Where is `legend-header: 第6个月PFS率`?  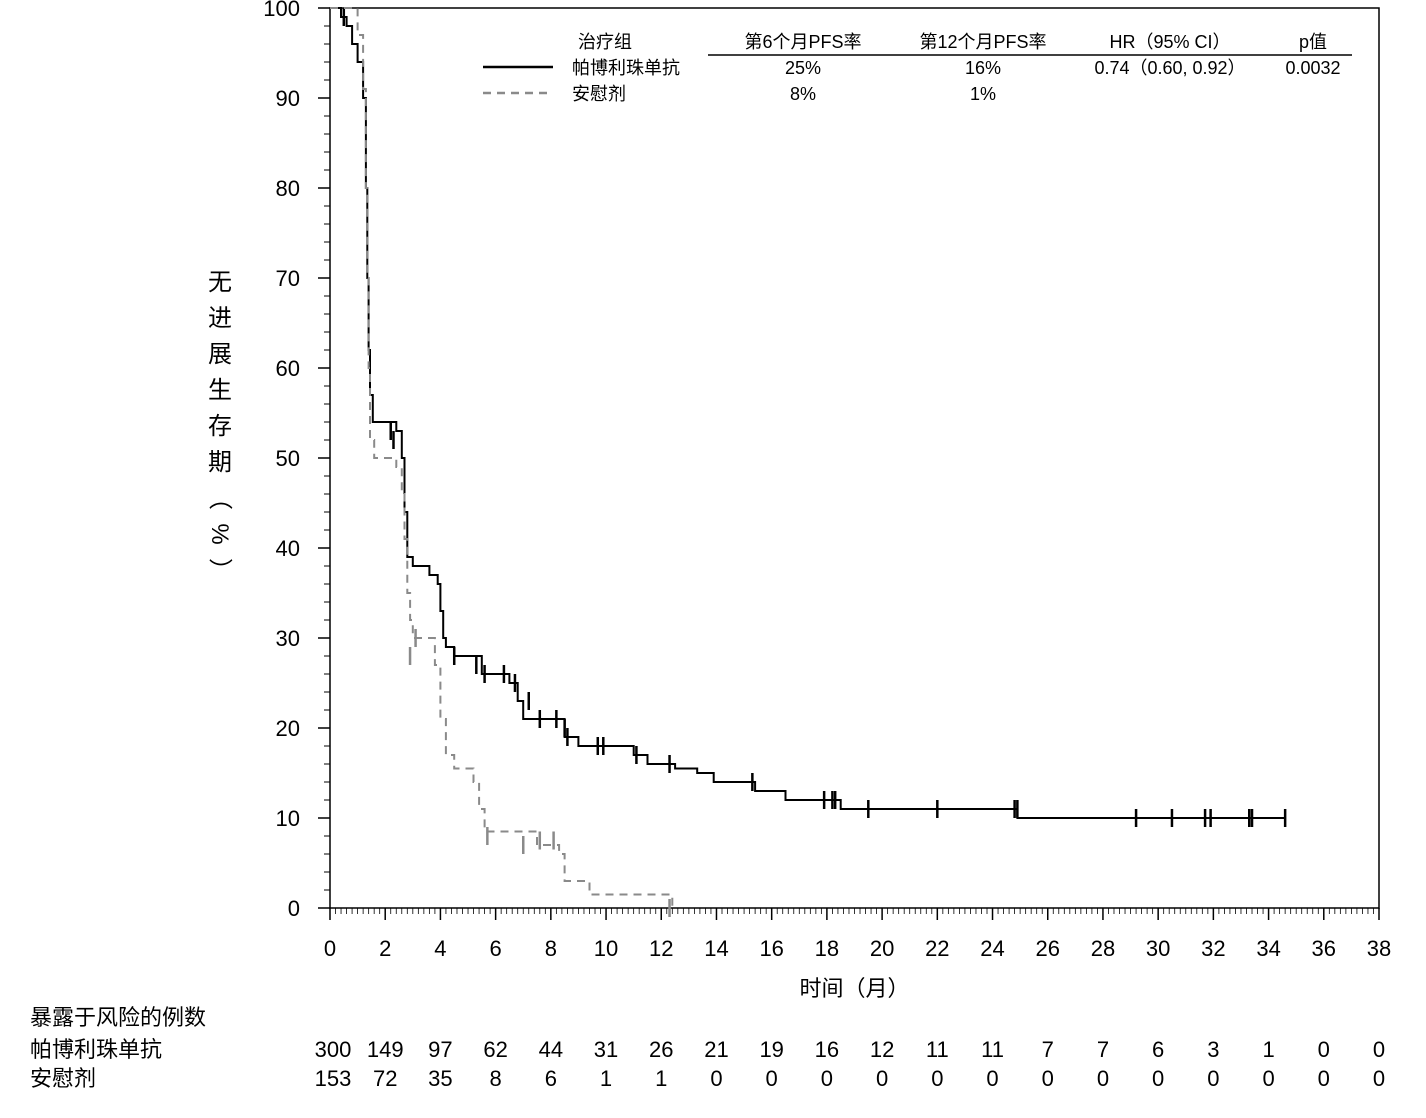 legend-header: 第6个月PFS率 is located at coordinates (802, 42).